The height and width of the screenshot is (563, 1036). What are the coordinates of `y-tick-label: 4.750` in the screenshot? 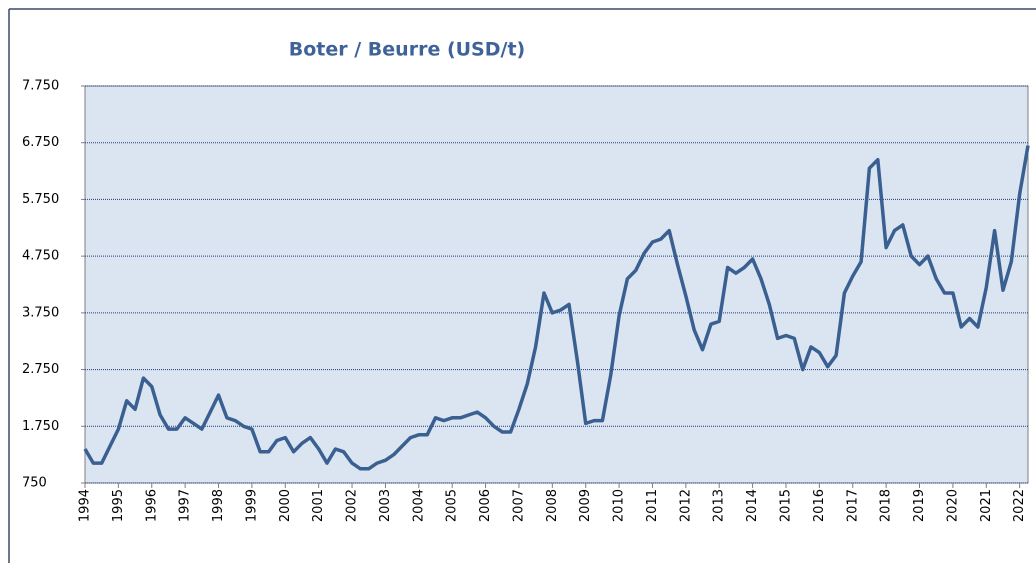 It's located at (40, 256).